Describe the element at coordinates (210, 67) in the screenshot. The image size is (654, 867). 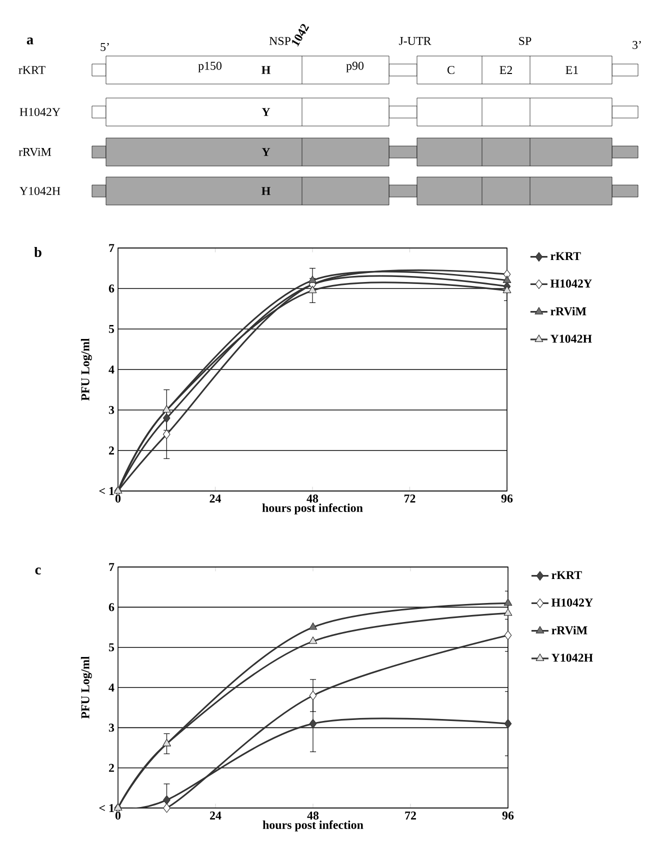
I see `text: p150` at that location.